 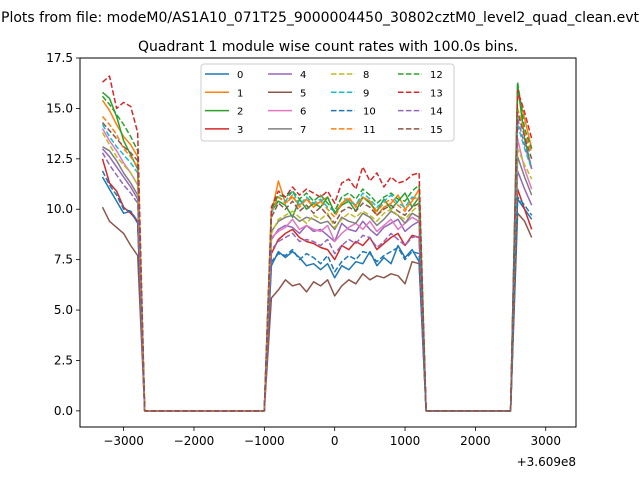 What do you see at coordinates (366, 75) in the screenshot?
I see `legend-label-8: 8` at bounding box center [366, 75].